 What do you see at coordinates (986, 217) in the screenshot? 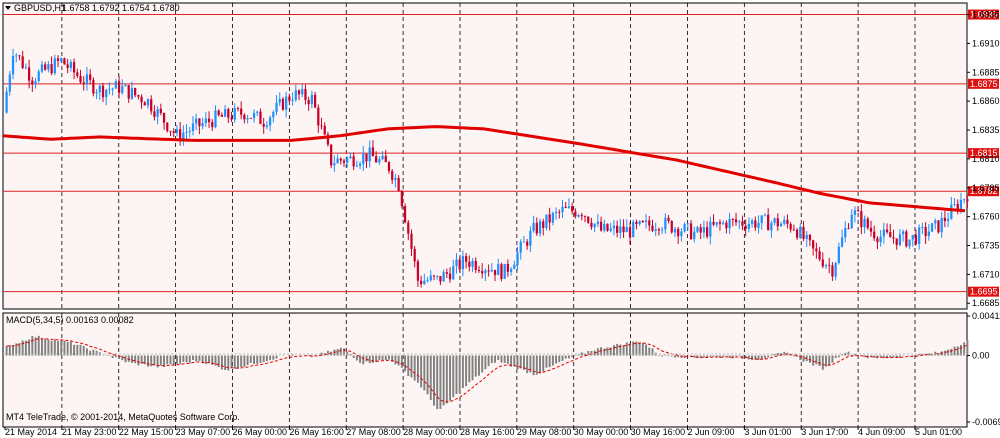
I see `y-tick-label: 1.6760` at bounding box center [986, 217].